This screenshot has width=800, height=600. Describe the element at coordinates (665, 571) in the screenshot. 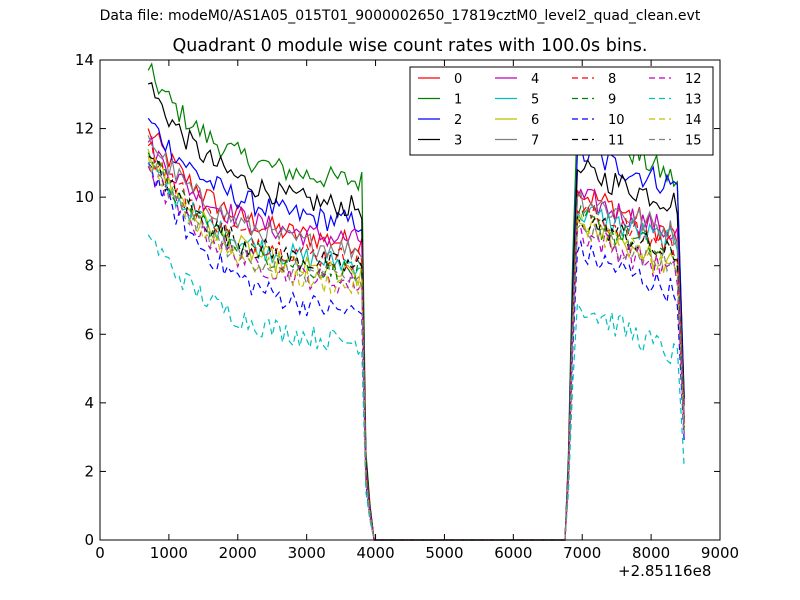

I see `x-axis-offset-label: +2.85116e8` at that location.